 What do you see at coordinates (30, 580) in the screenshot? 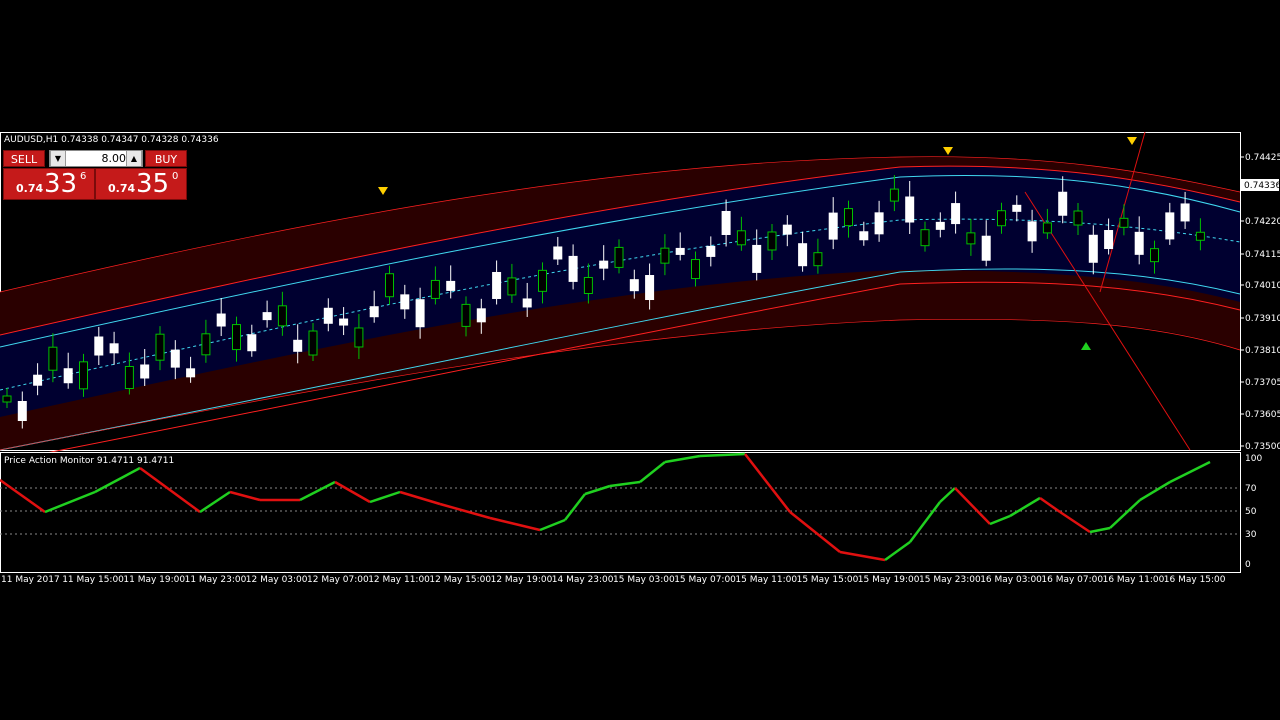
I see `time-label: 11 May 2017` at bounding box center [30, 580].